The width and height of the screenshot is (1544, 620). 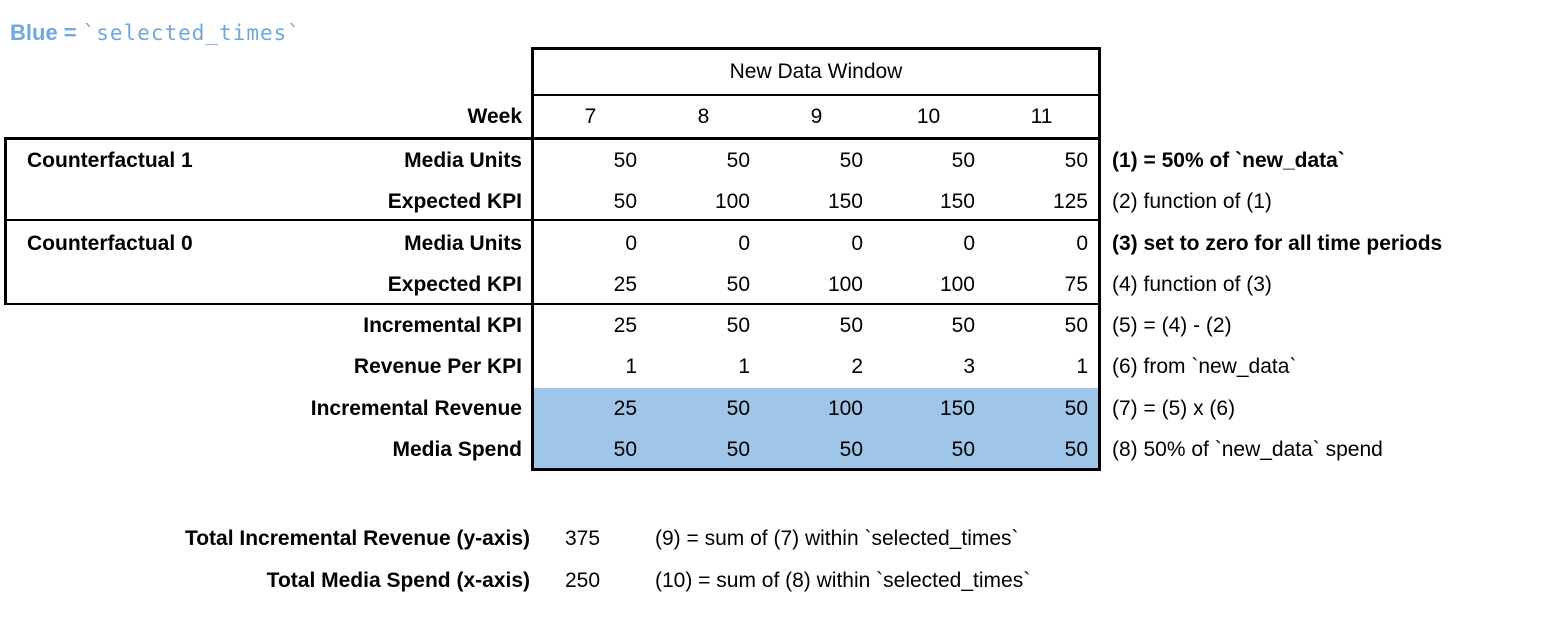 I want to click on row-label: Incremental KPI, so click(x=442, y=325).